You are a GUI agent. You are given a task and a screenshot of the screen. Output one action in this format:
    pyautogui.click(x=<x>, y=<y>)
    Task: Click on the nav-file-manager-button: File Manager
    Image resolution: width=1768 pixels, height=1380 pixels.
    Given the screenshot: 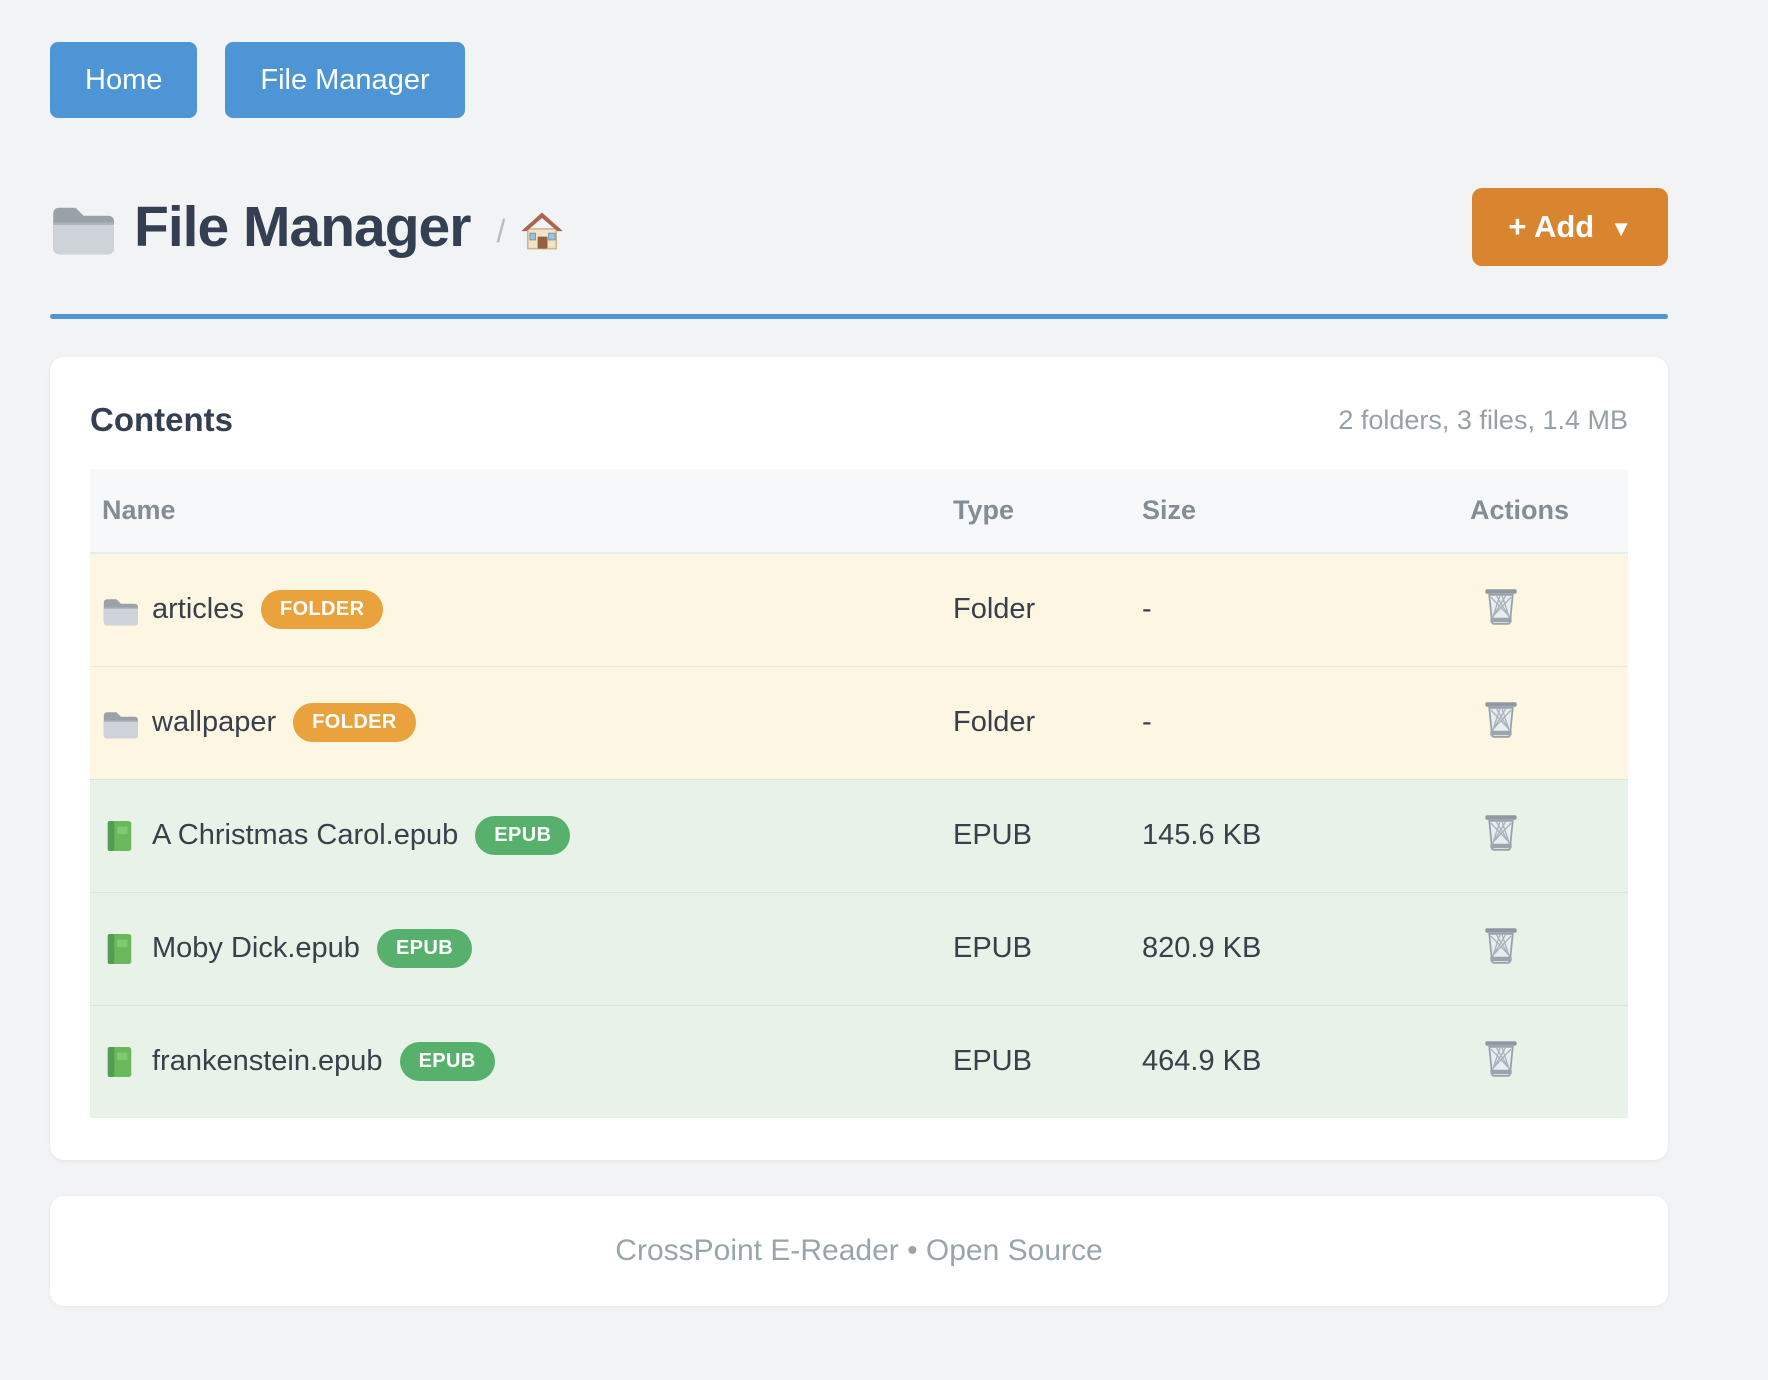 What is the action you would take?
    pyautogui.click(x=345, y=80)
    